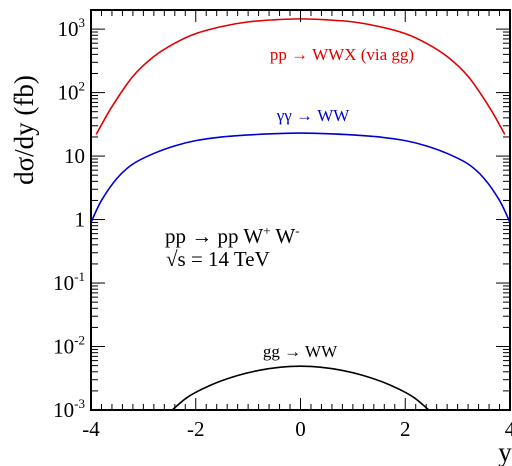  I want to click on energy-label-value: = 14 TeV, so click(228, 259).